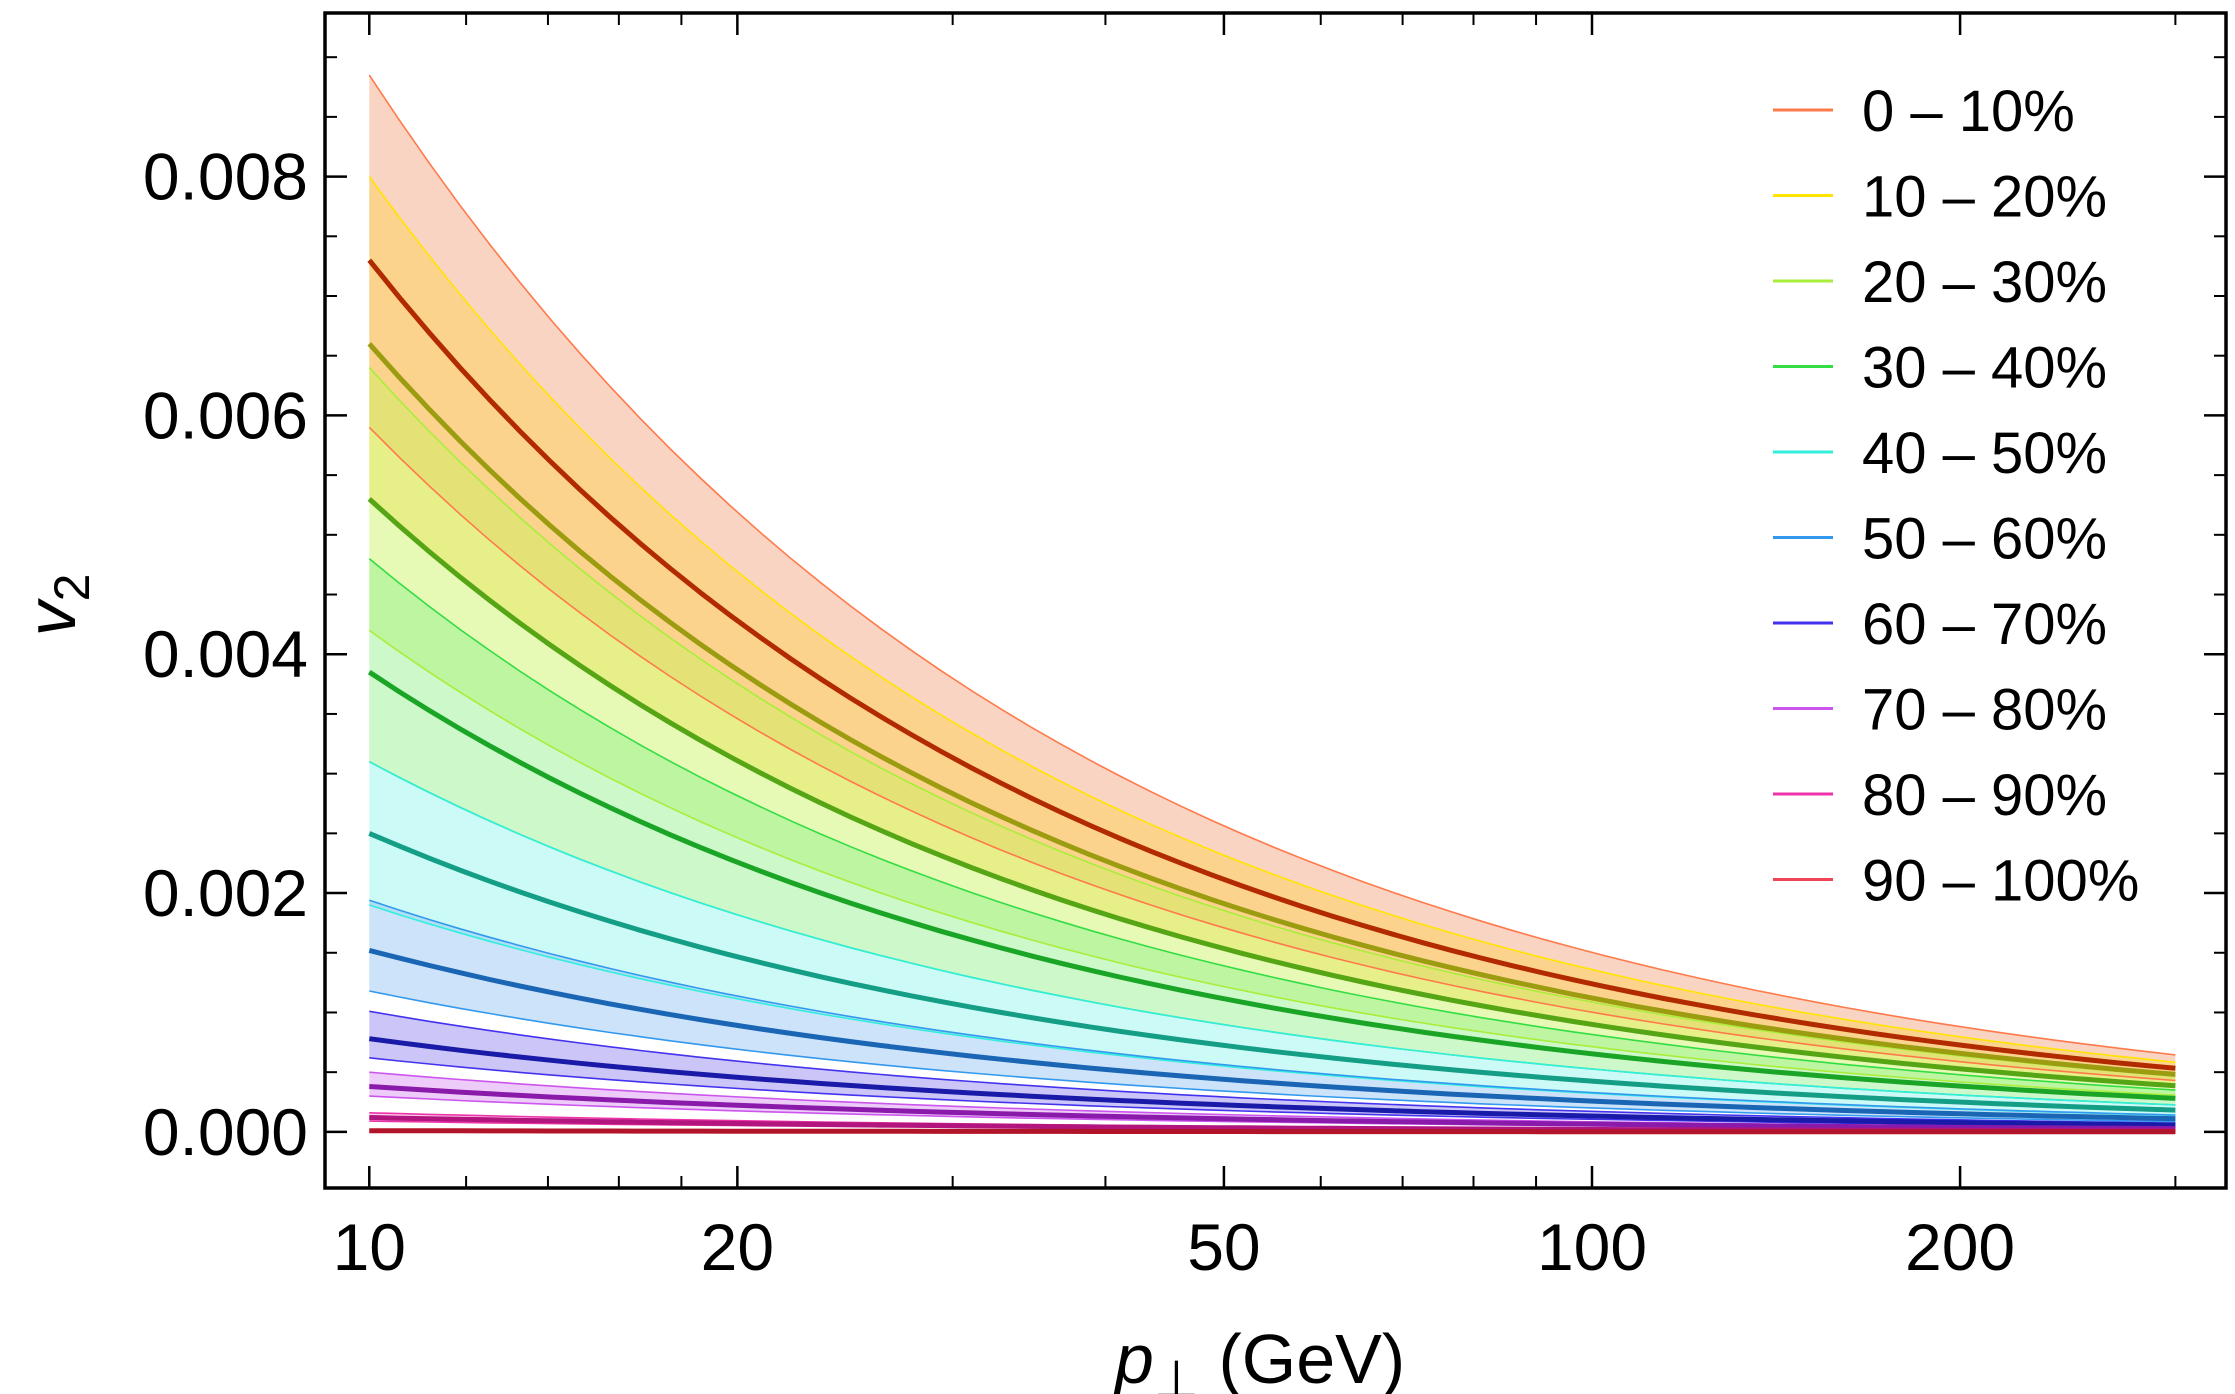  Describe the element at coordinates (1302, 1357) in the screenshot. I see `x-axis-label-unit: (GeV)` at that location.